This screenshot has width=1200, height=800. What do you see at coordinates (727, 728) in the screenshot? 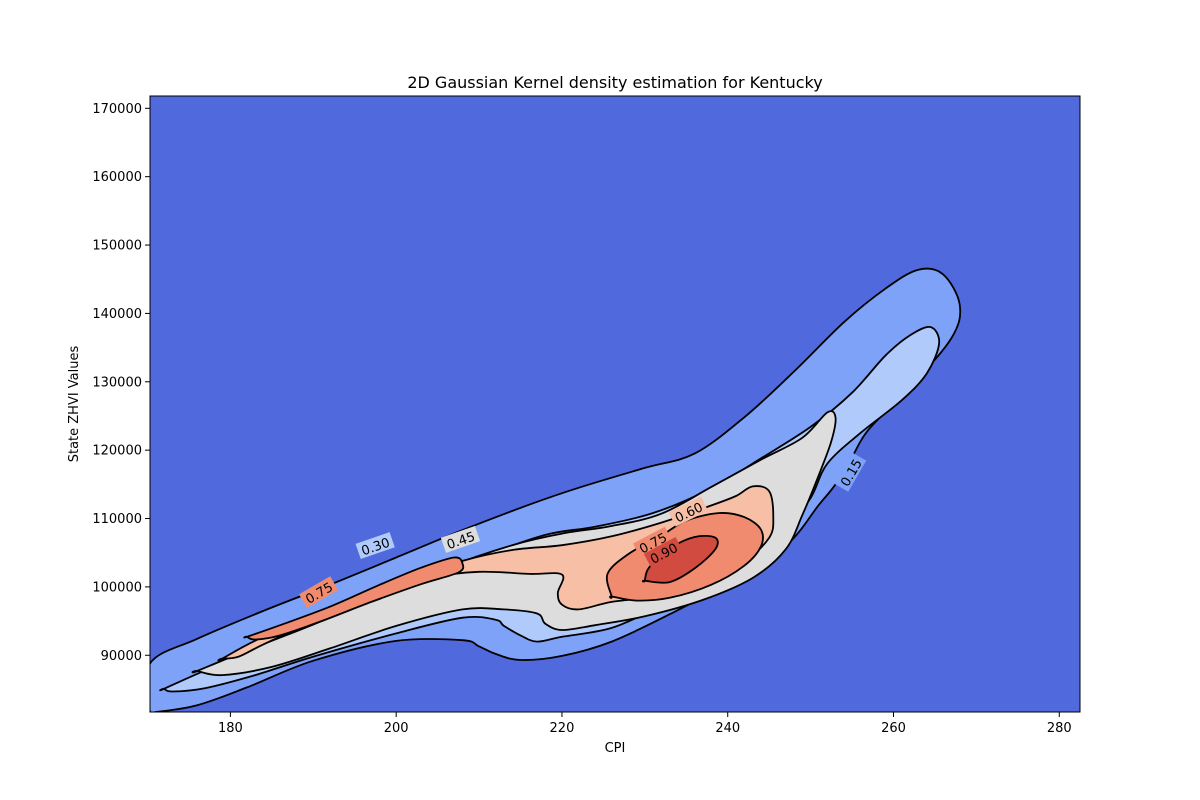
I see `x-tick-label: 240` at bounding box center [727, 728].